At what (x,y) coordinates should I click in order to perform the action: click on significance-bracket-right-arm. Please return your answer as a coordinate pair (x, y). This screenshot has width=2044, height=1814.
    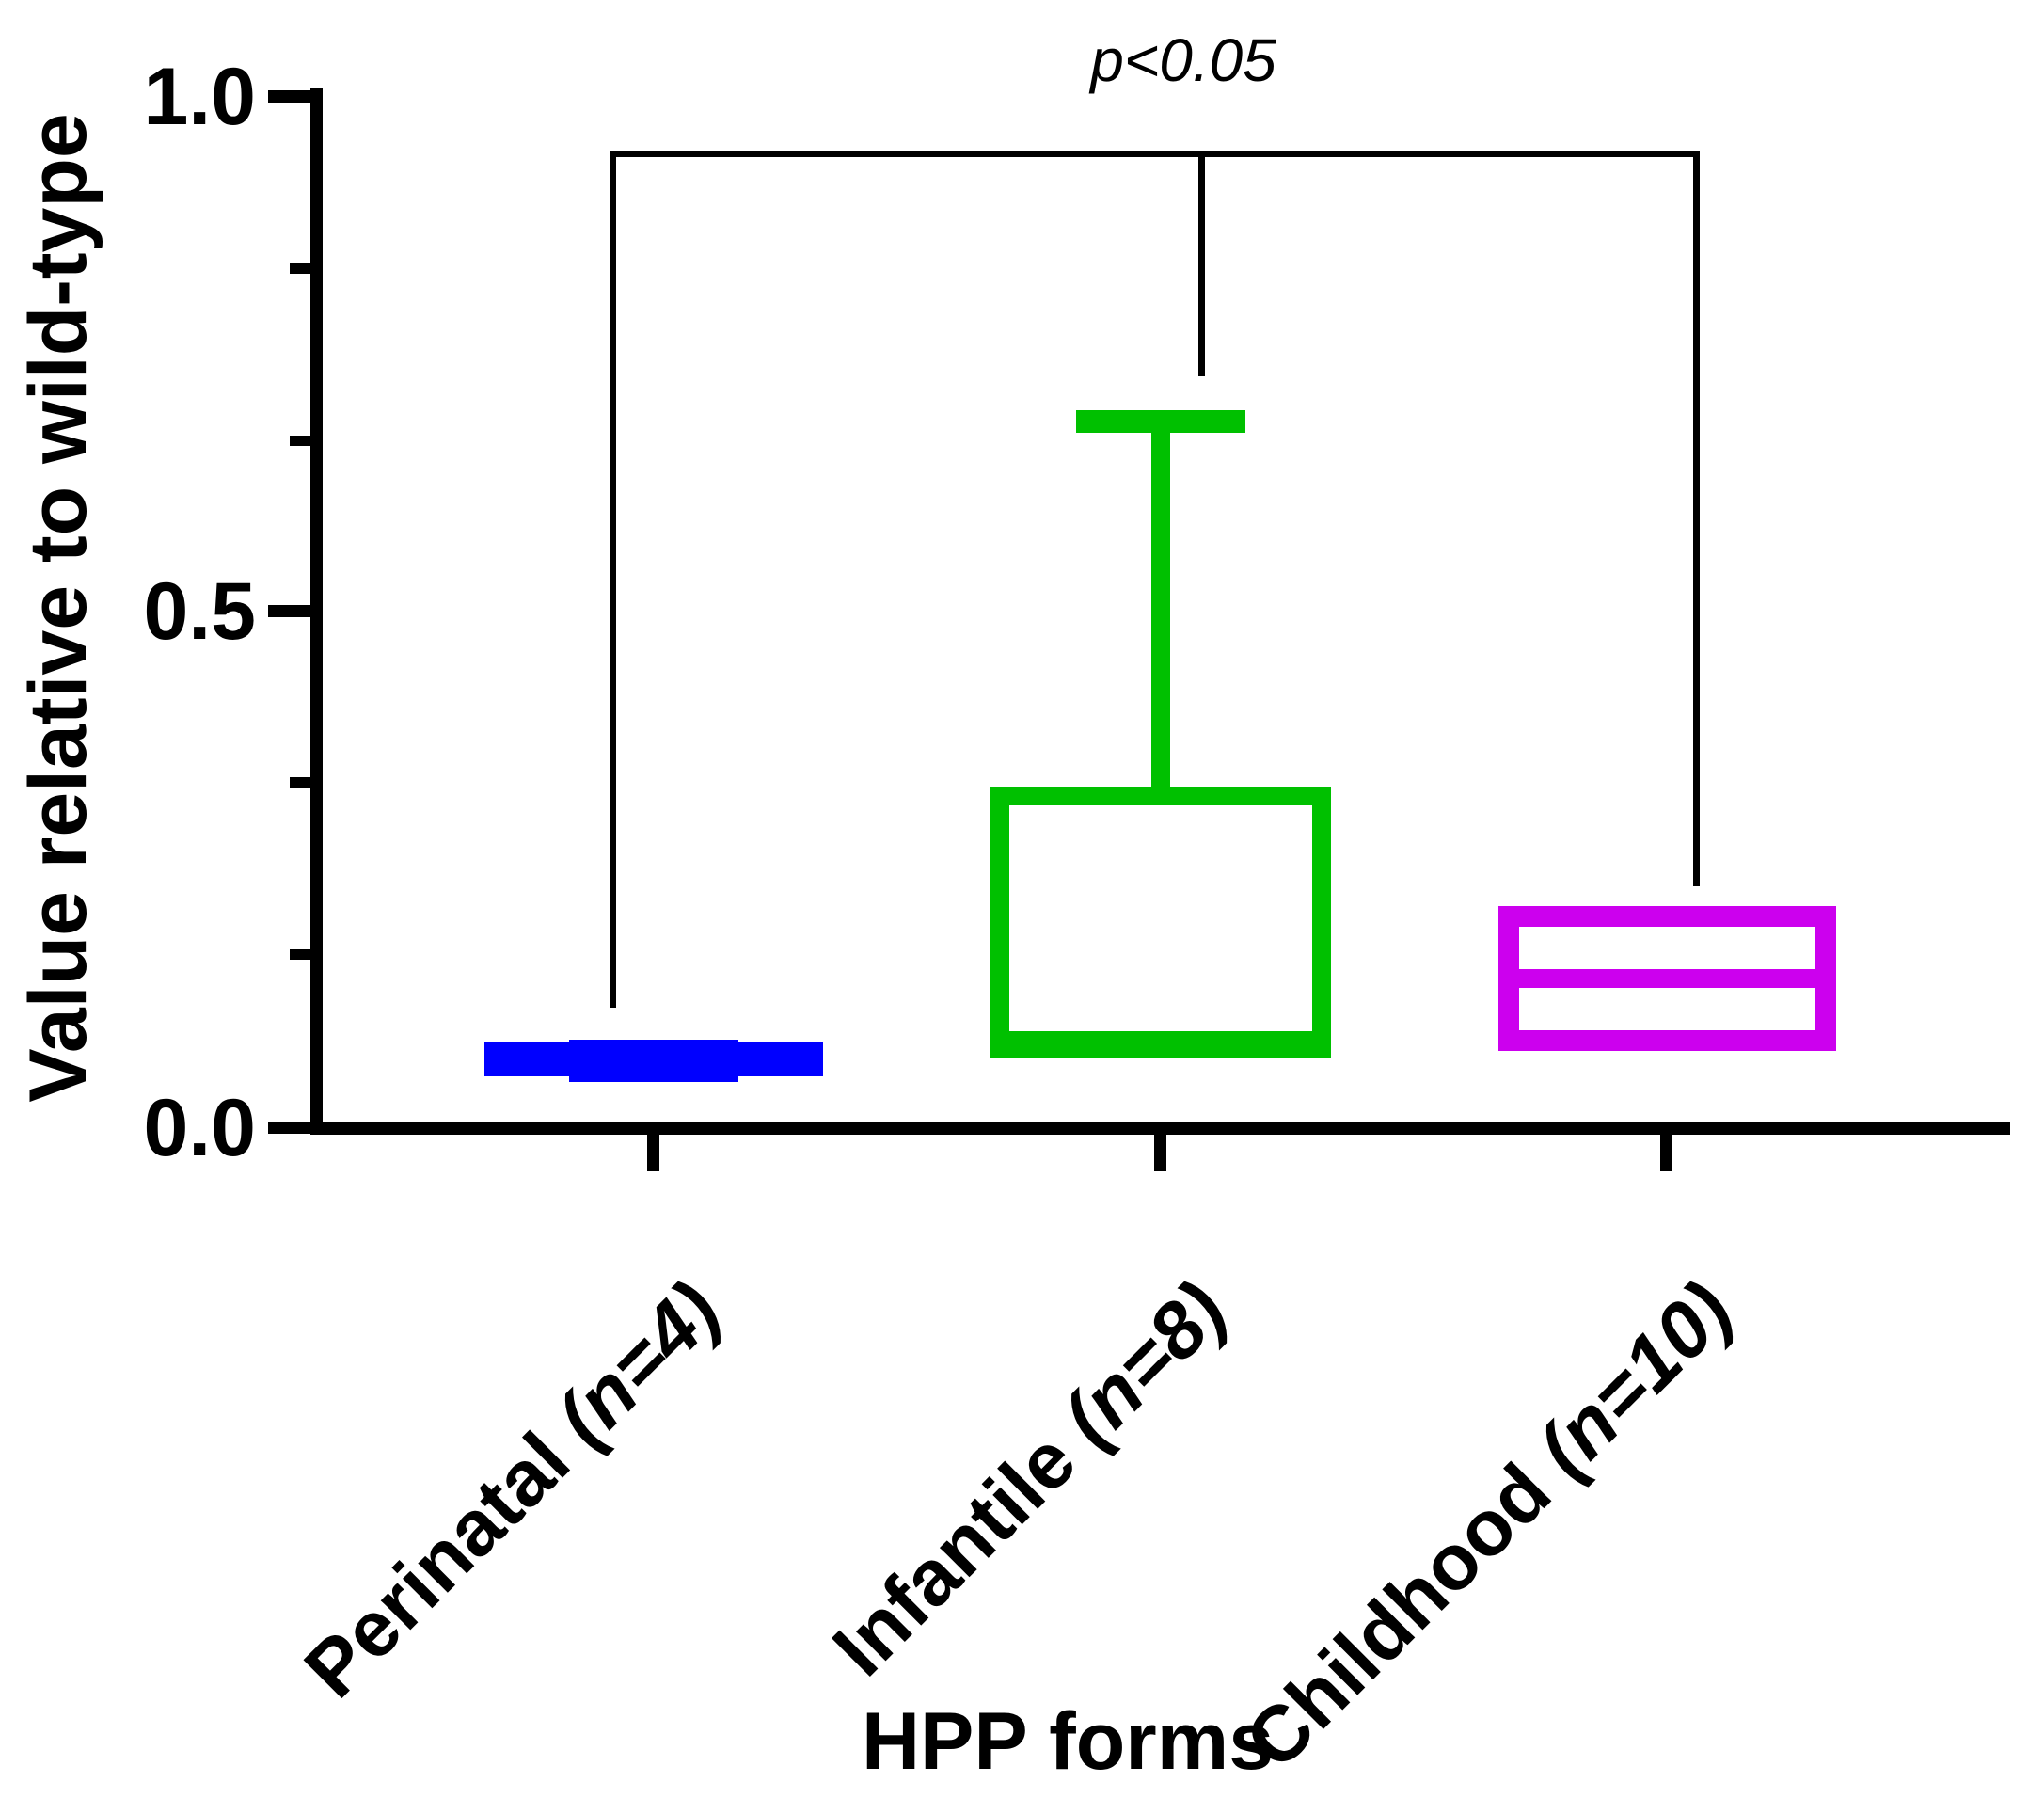
    Looking at the image, I should click on (1696, 518).